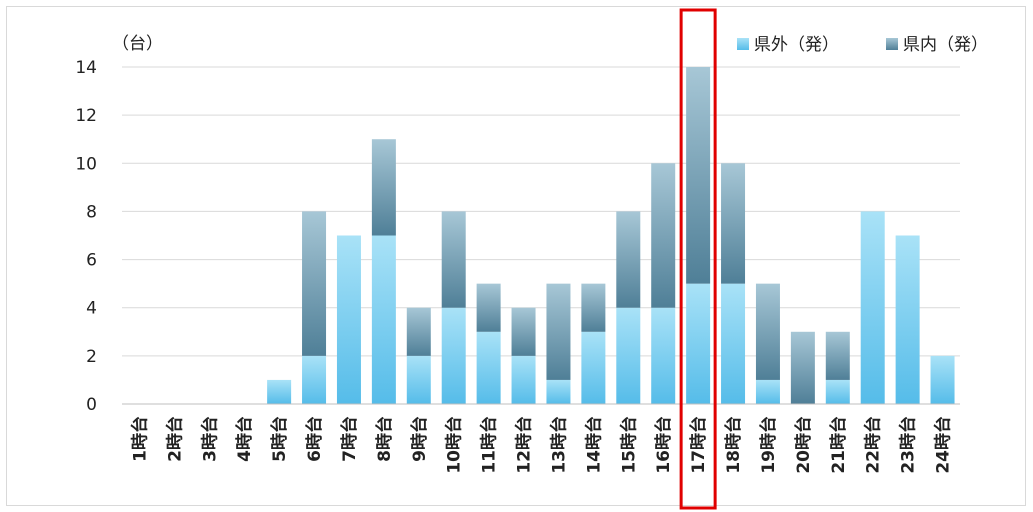 The width and height of the screenshot is (1033, 512). I want to click on x-tick-label: 19時台, so click(768, 445).